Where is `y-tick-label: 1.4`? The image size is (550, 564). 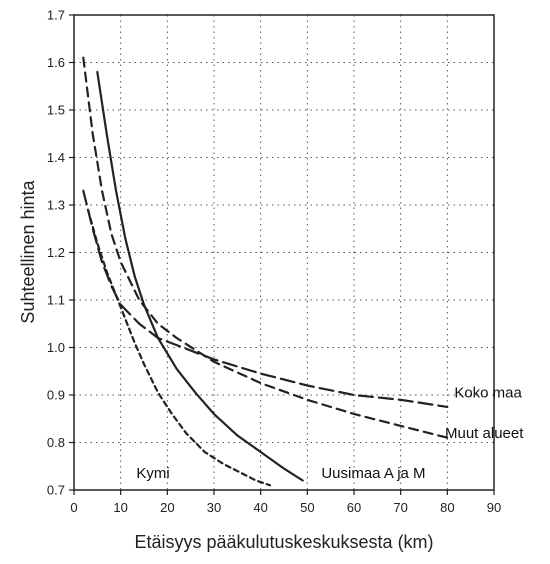 y-tick-label: 1.4 is located at coordinates (56, 157).